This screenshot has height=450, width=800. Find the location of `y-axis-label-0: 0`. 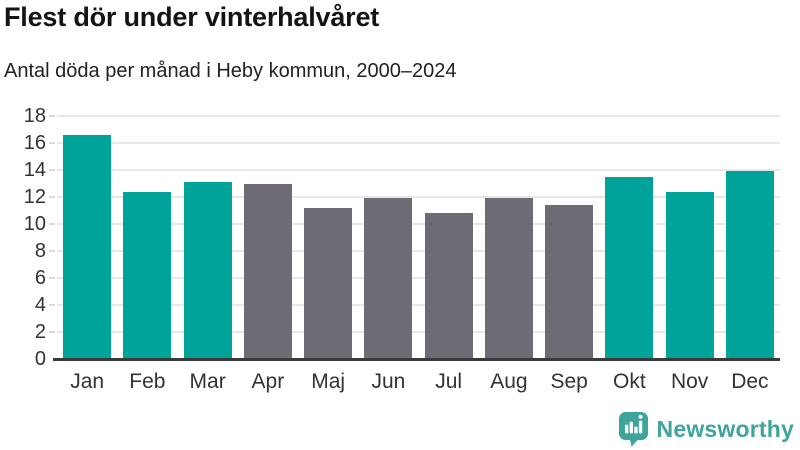

y-axis-label-0: 0 is located at coordinates (40, 359).